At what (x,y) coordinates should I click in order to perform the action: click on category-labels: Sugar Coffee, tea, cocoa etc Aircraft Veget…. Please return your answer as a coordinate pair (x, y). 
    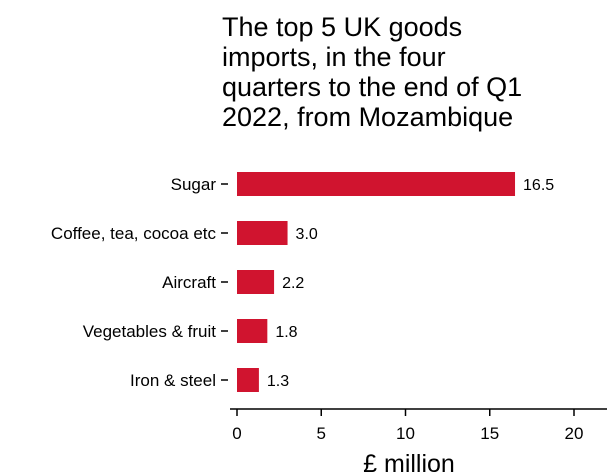
    Looking at the image, I should click on (139, 282).